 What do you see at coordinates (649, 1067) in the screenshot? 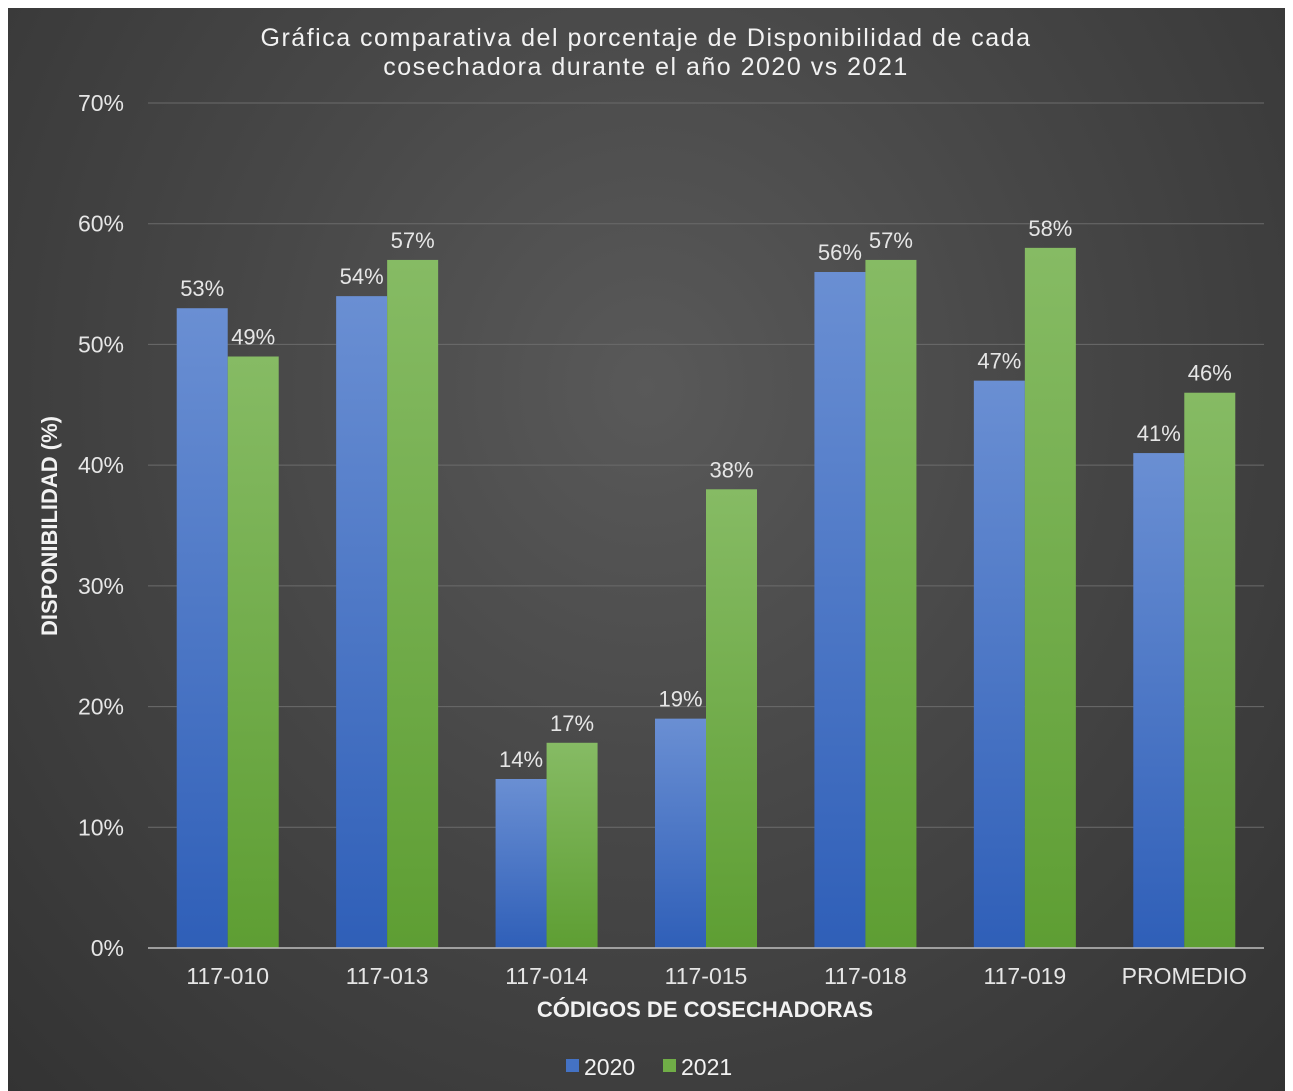
I see `legend: 2020 2021` at bounding box center [649, 1067].